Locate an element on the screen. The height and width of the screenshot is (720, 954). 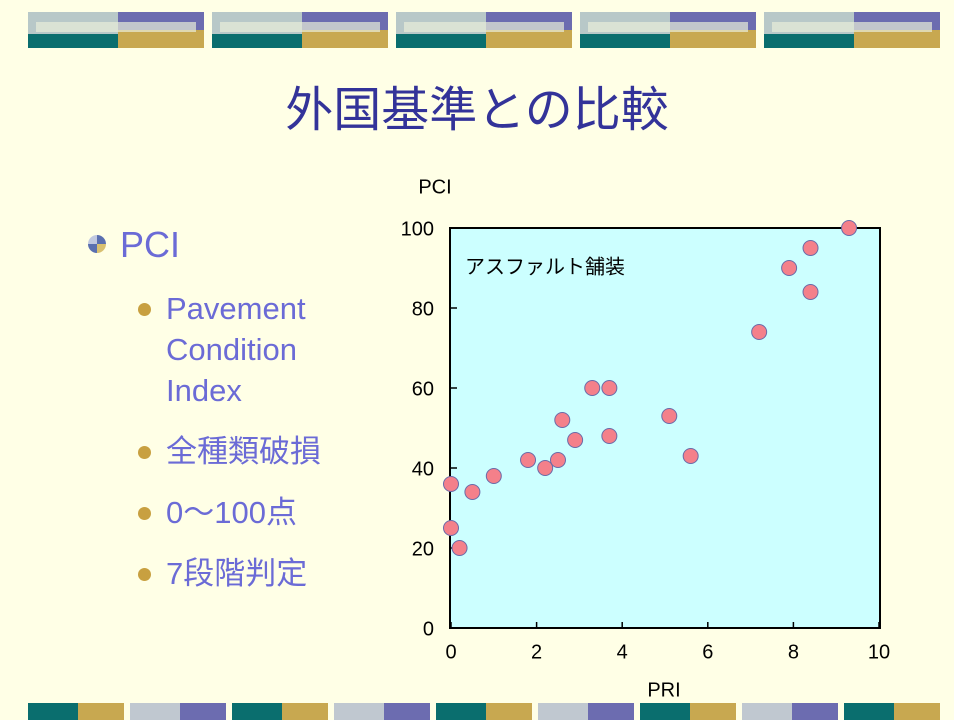
x-tick-label: 0 is located at coordinates (450, 652).